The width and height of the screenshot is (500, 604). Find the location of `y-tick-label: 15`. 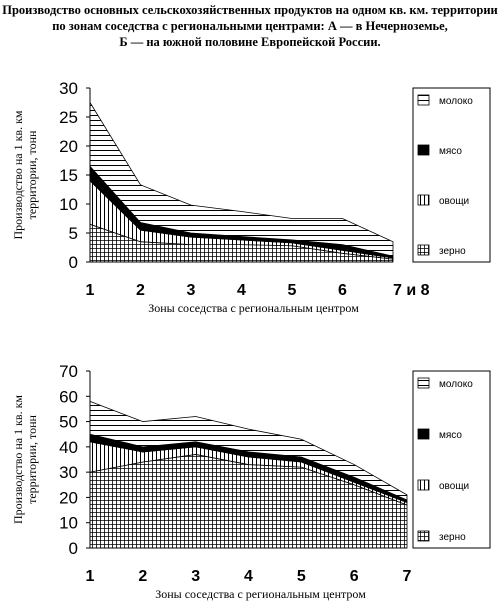

y-tick-label: 15 is located at coordinates (68, 175).